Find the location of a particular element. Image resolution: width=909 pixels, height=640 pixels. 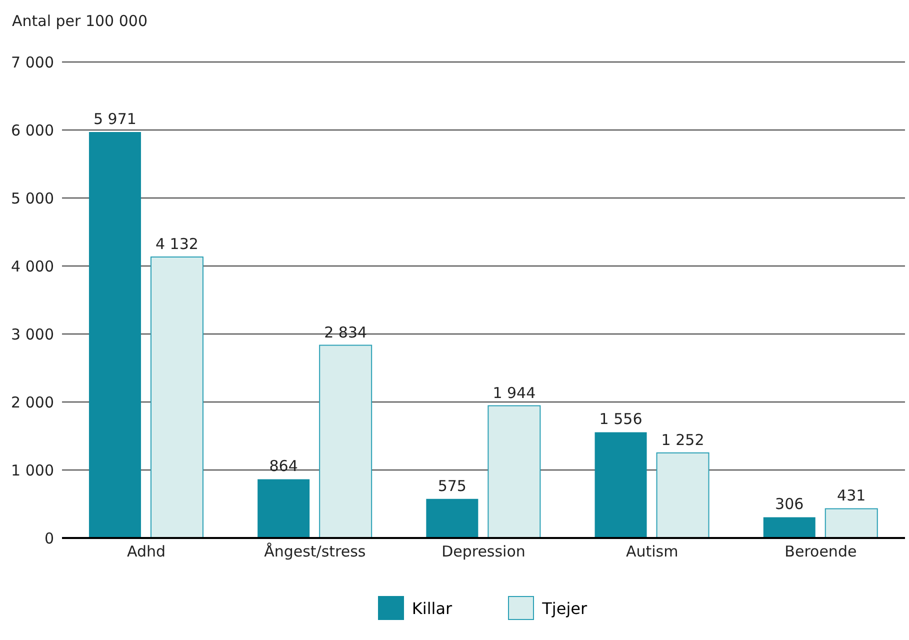

data-label: 1 944 is located at coordinates (514, 393).